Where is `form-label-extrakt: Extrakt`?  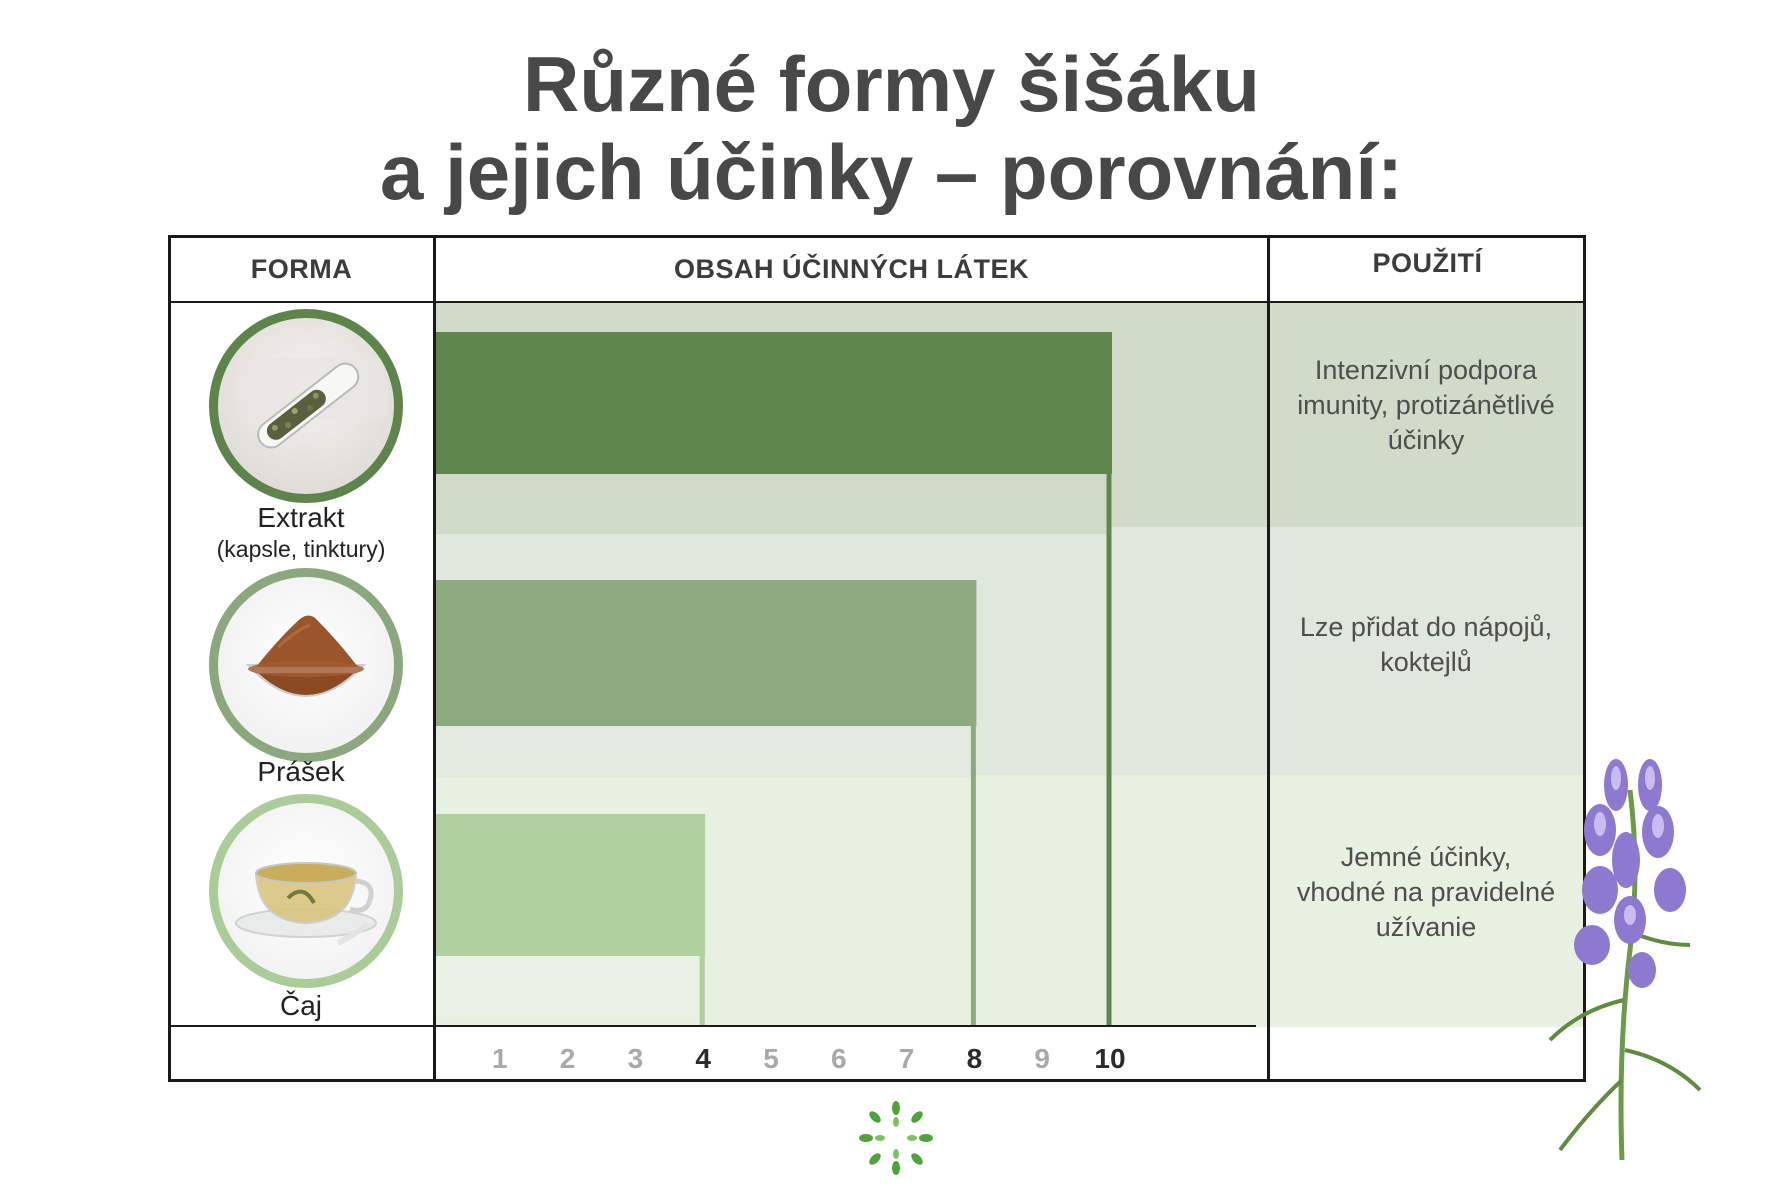 form-label-extrakt: Extrakt is located at coordinates (301, 517).